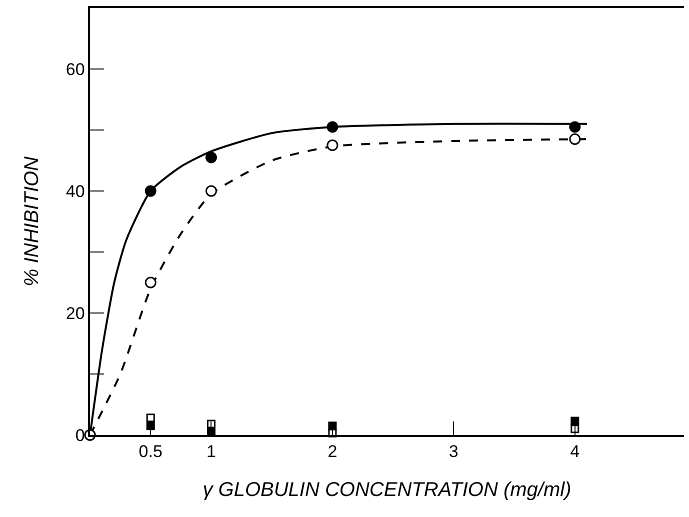 This screenshot has width=689, height=517. I want to click on x-tick-label: 1, so click(211, 452).